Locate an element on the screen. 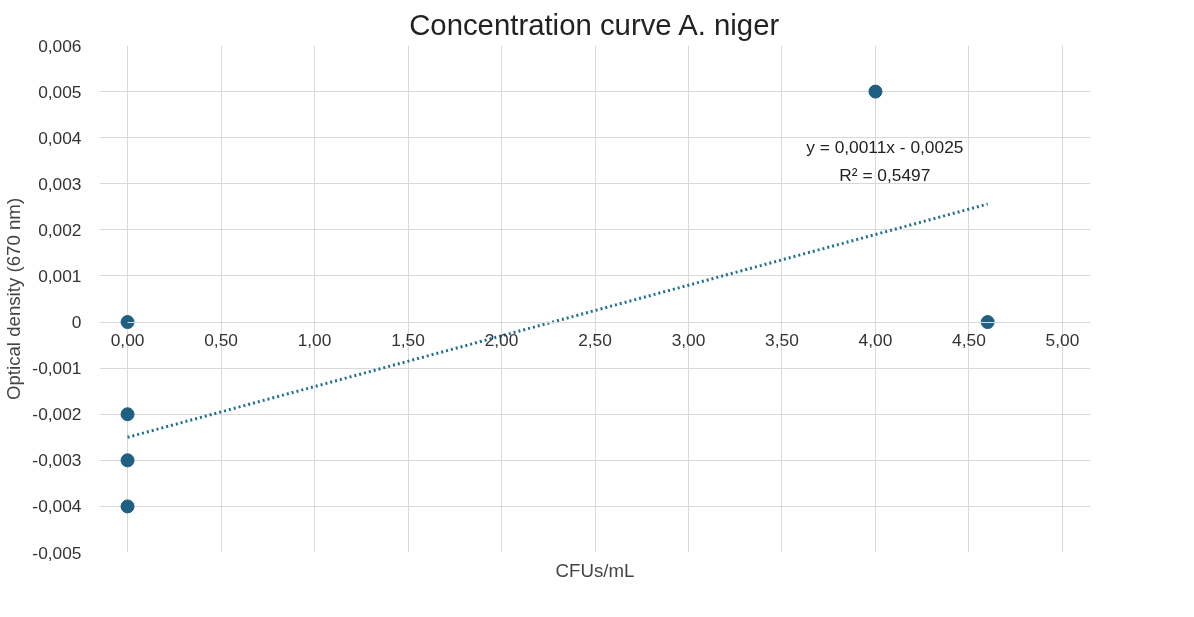 The image size is (1194, 617). annotation: R² = 0,5497 is located at coordinates (885, 174).